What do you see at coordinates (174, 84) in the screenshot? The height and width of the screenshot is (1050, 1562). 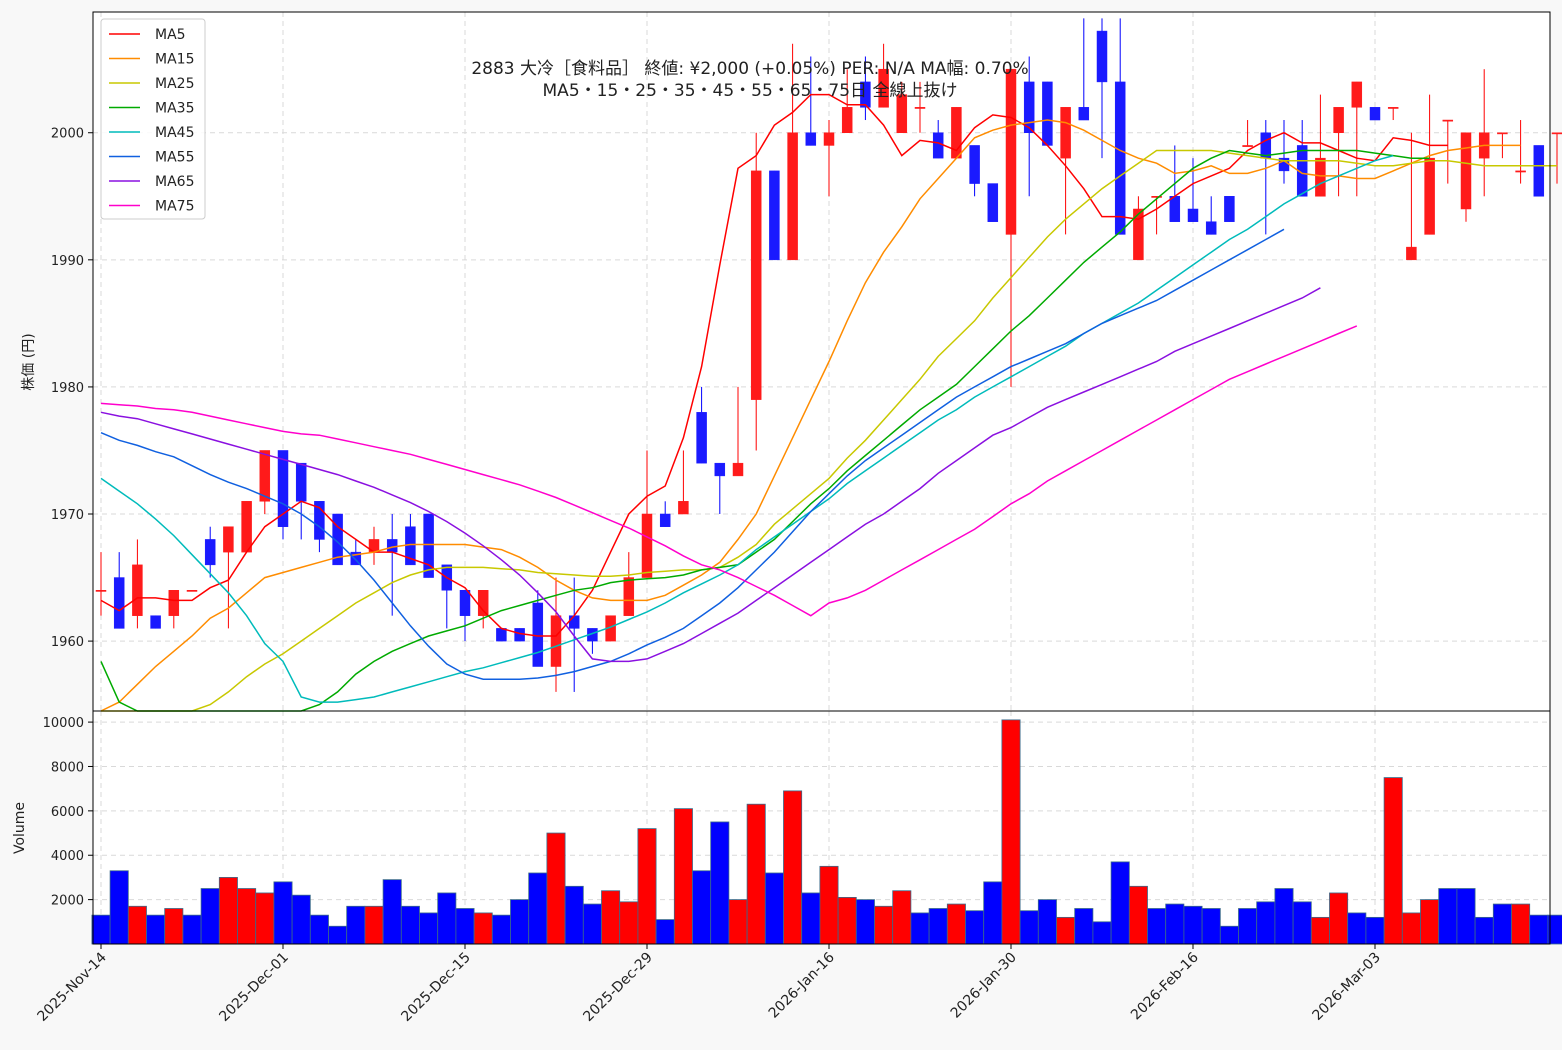 I see `legend-label: MA25` at bounding box center [174, 84].